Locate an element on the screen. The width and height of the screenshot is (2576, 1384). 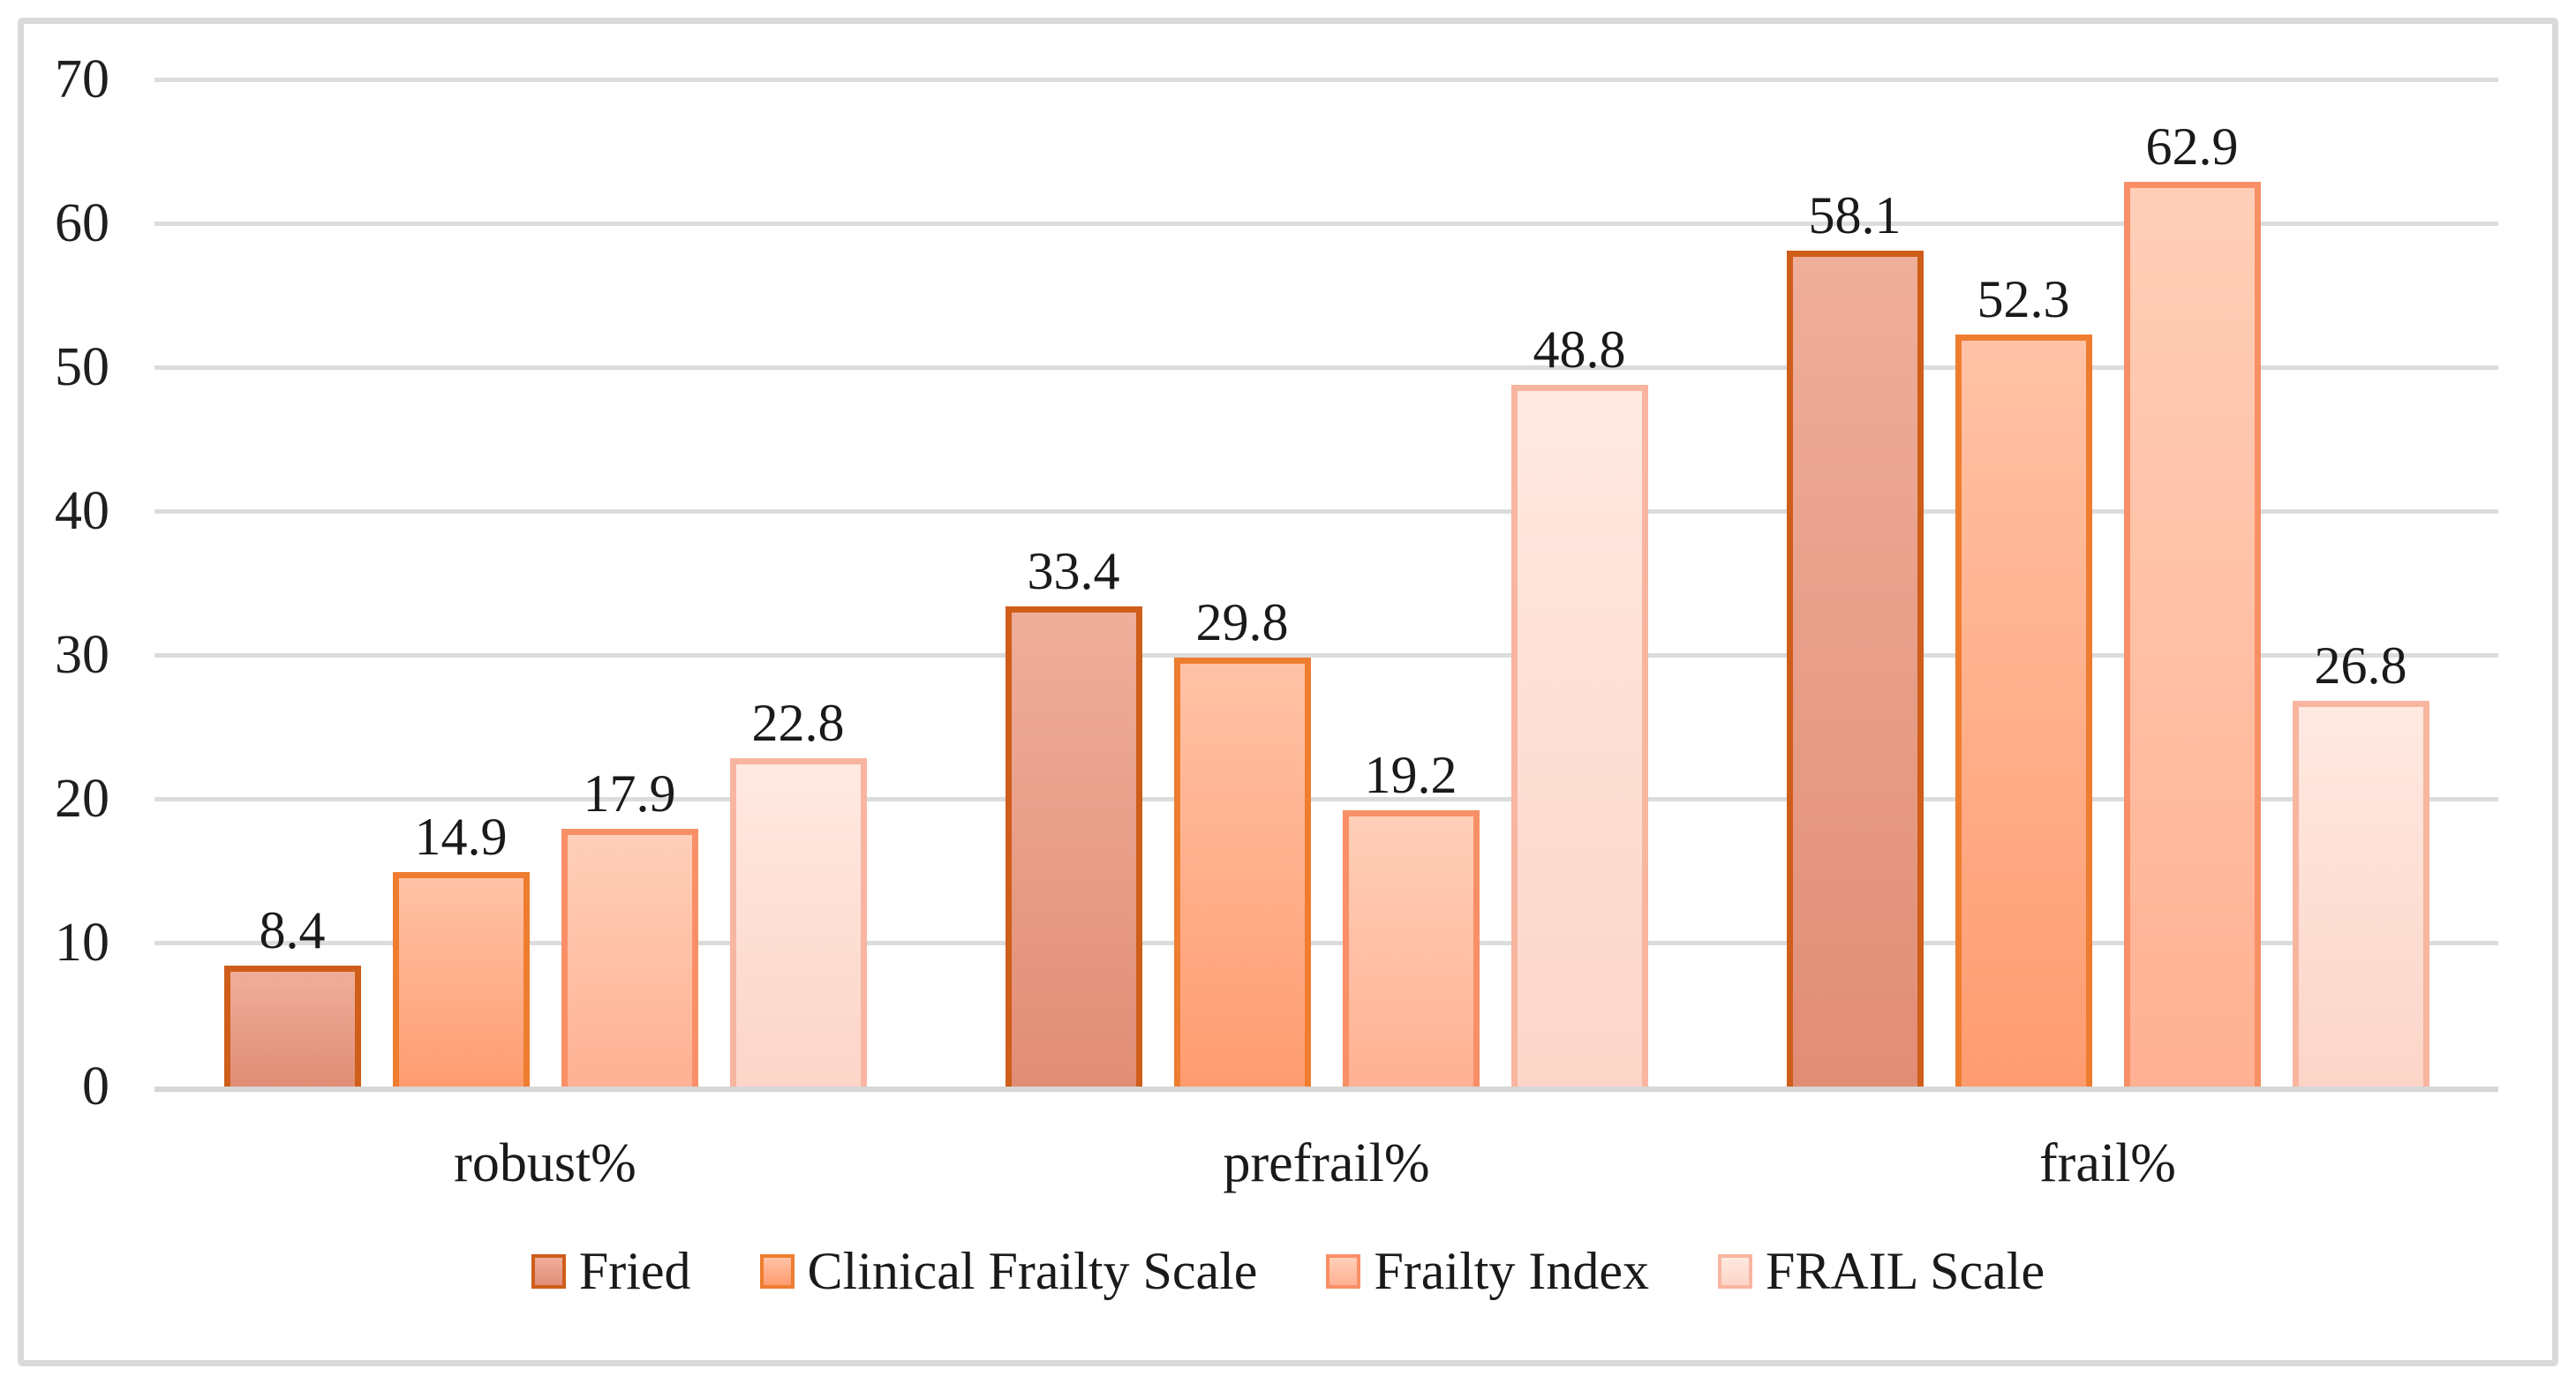
x-axis-category-label: prefrail% is located at coordinates (1327, 1163).